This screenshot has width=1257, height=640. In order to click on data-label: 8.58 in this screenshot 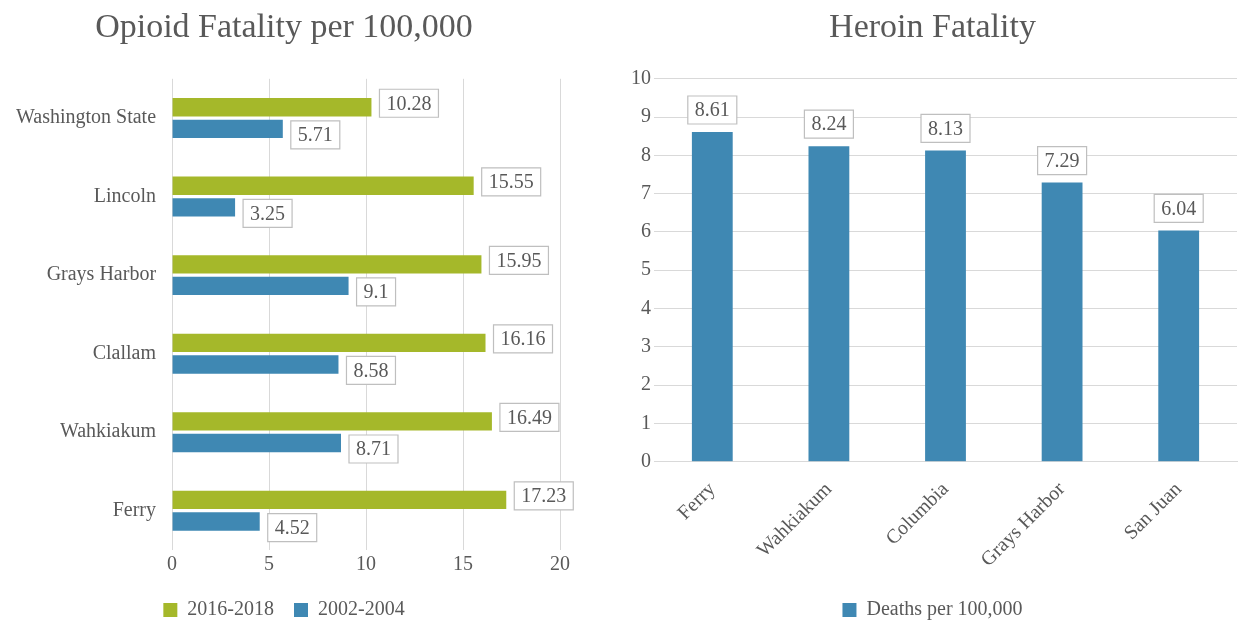, I will do `click(371, 369)`.